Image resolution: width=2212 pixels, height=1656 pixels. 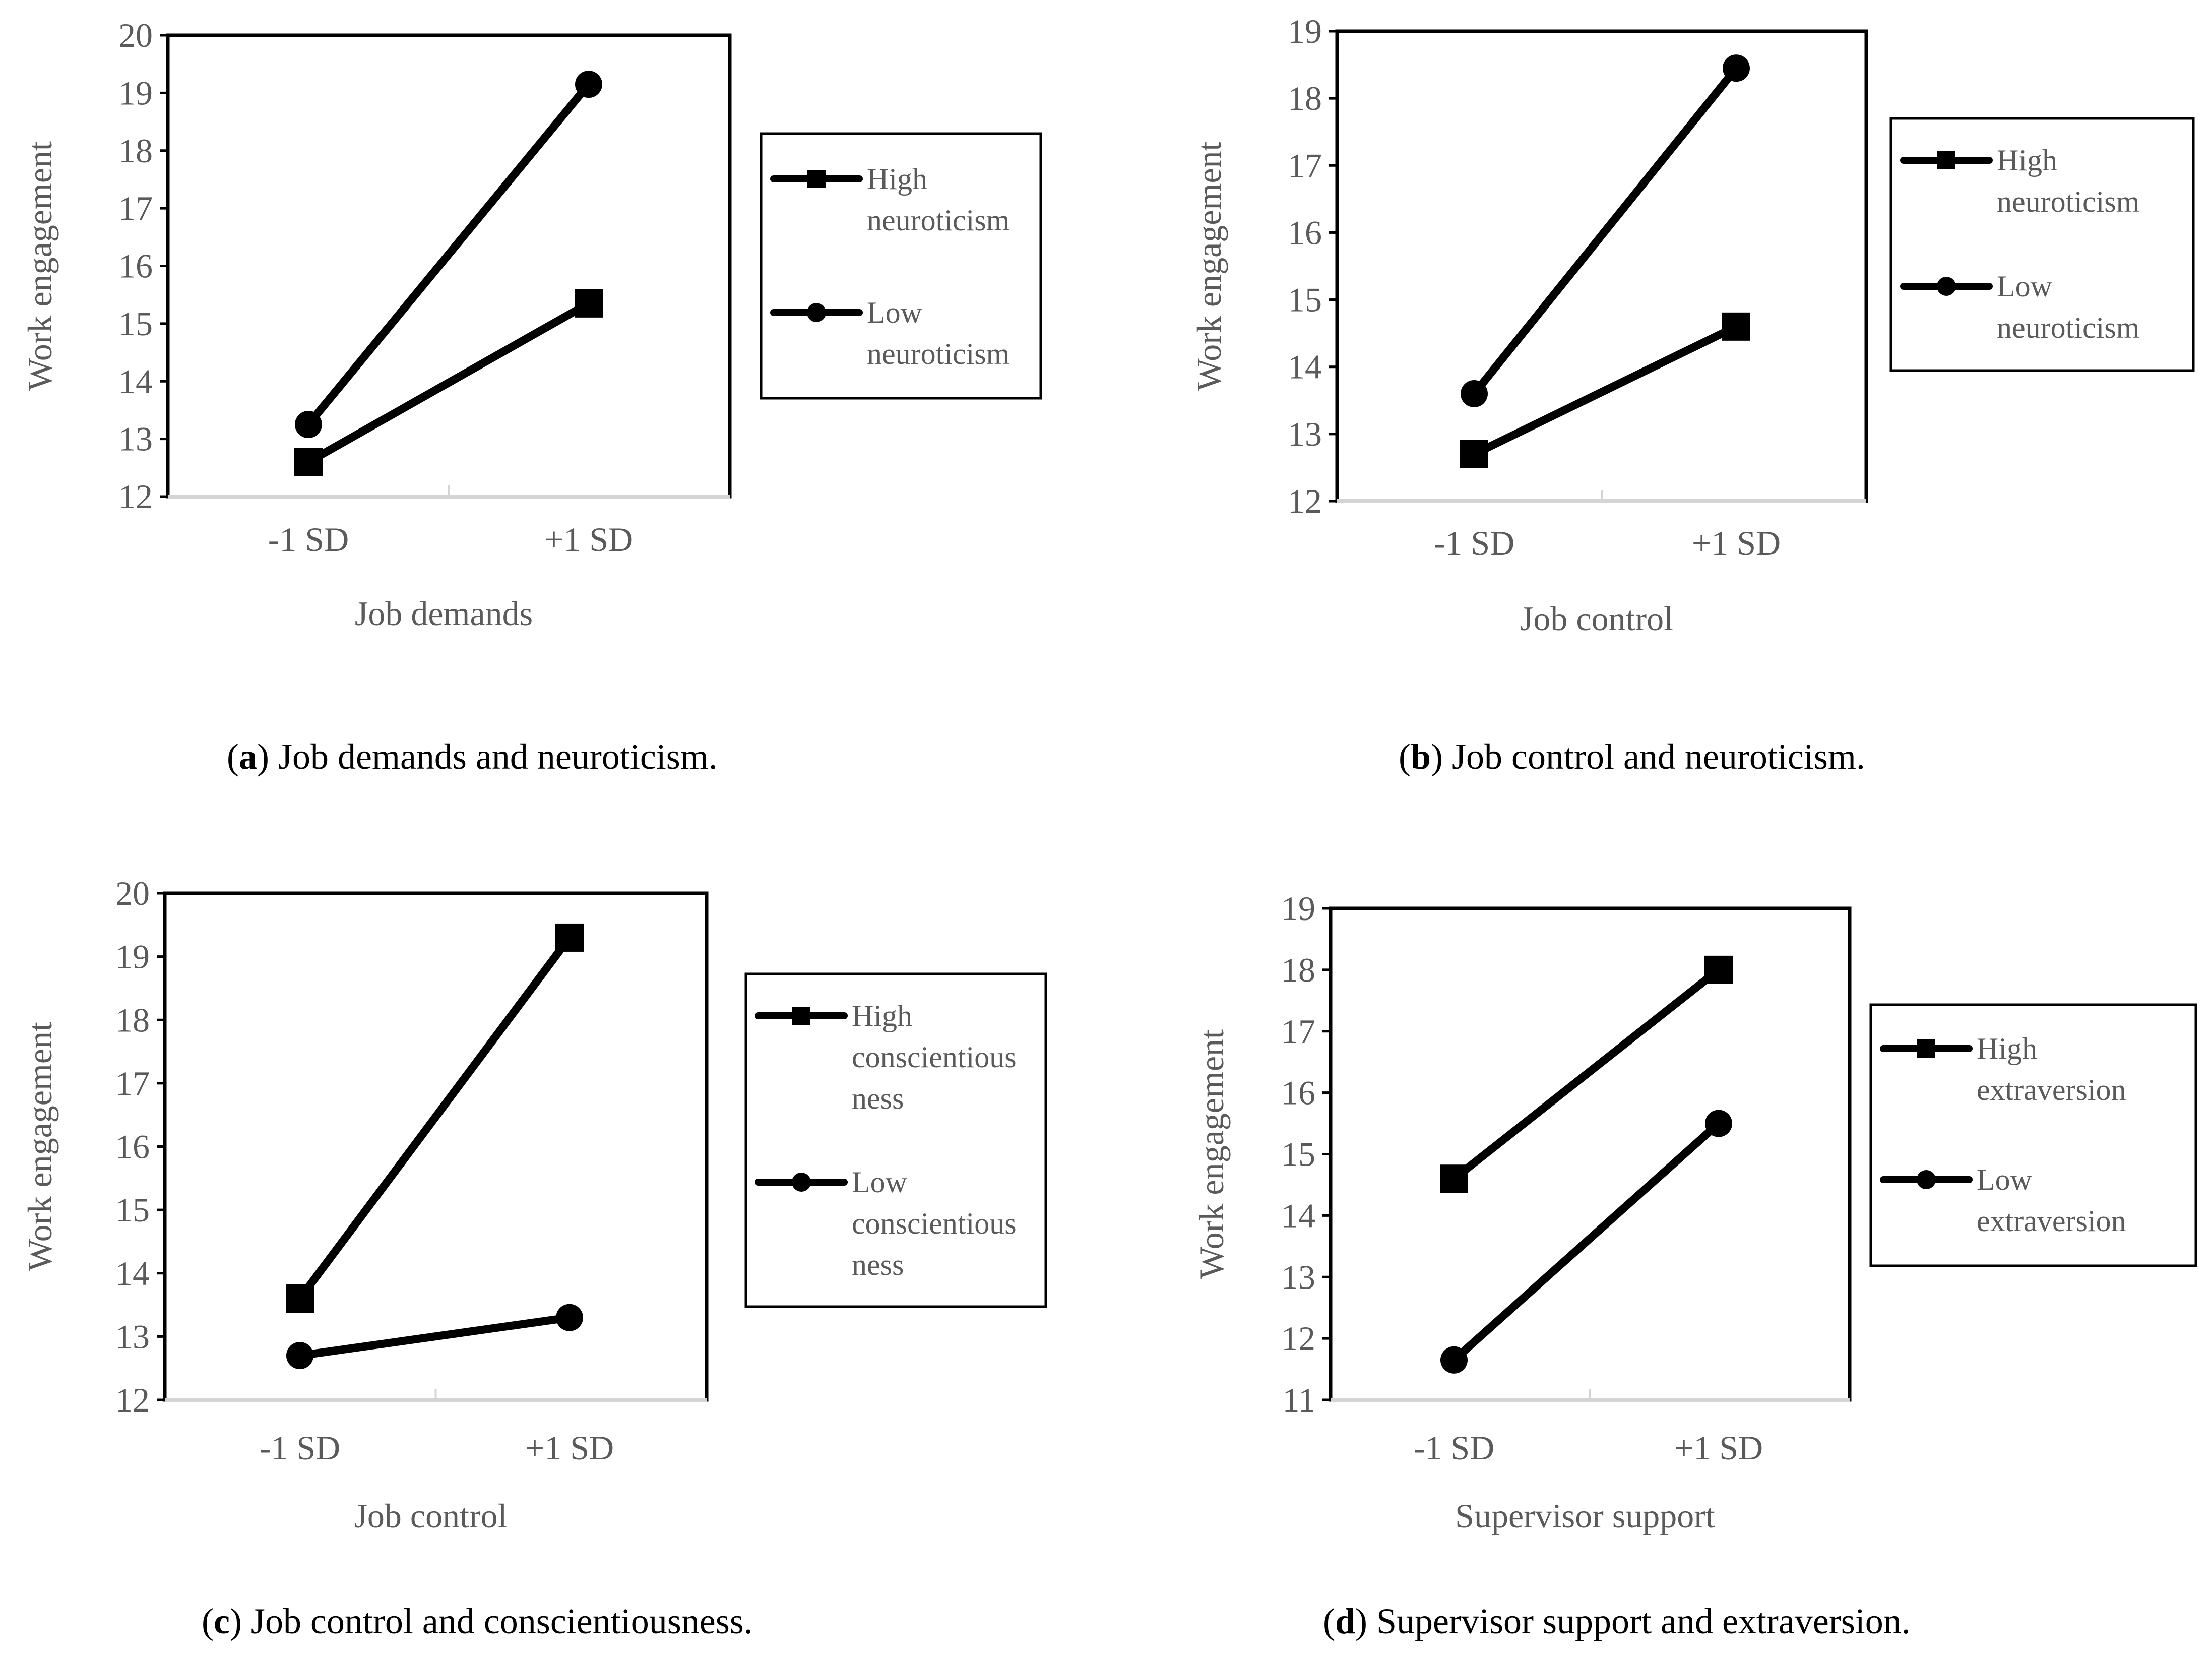 What do you see at coordinates (477, 1621) in the screenshot?
I see `panel-caption: (c) Job control and conscientiousness.` at bounding box center [477, 1621].